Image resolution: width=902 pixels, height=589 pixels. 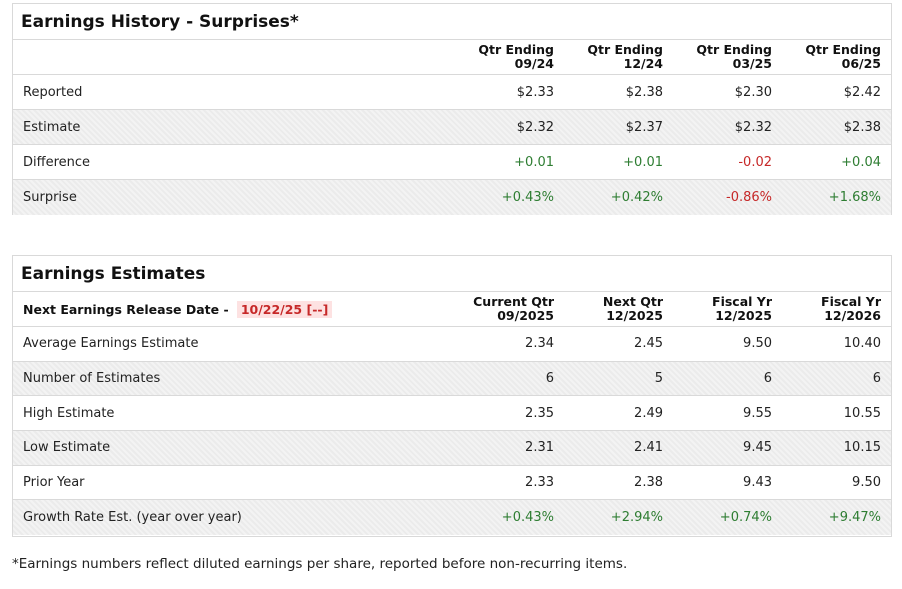 I want to click on table-cell: 10.40, so click(x=862, y=344).